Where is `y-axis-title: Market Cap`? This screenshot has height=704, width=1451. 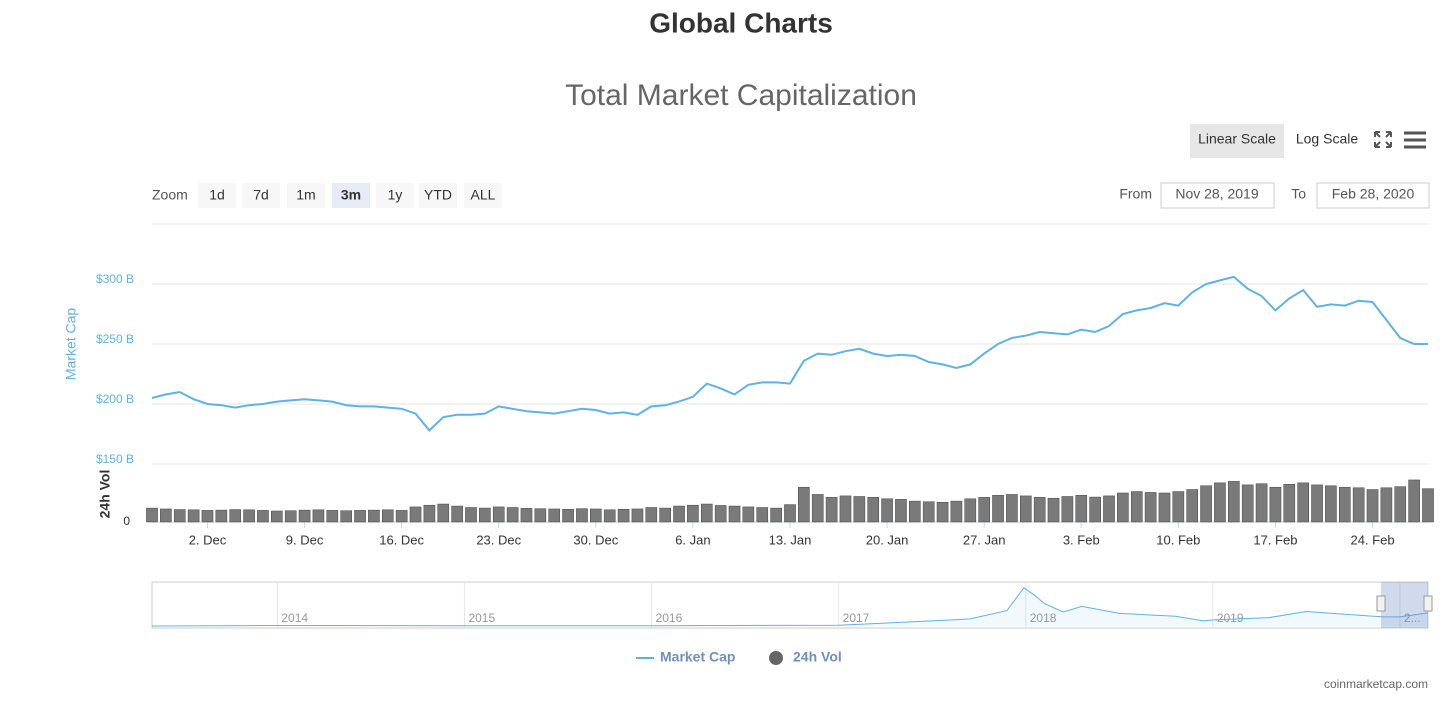 y-axis-title: Market Cap is located at coordinates (71, 344).